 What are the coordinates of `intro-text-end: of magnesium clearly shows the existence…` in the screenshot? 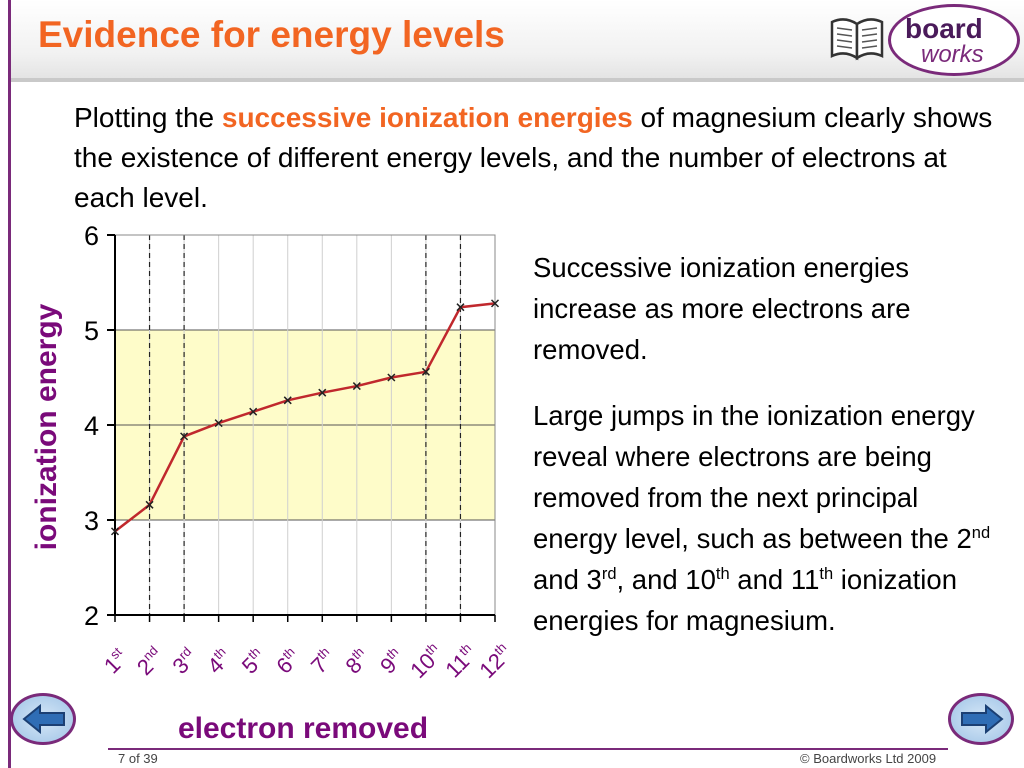 It's located at (533, 157).